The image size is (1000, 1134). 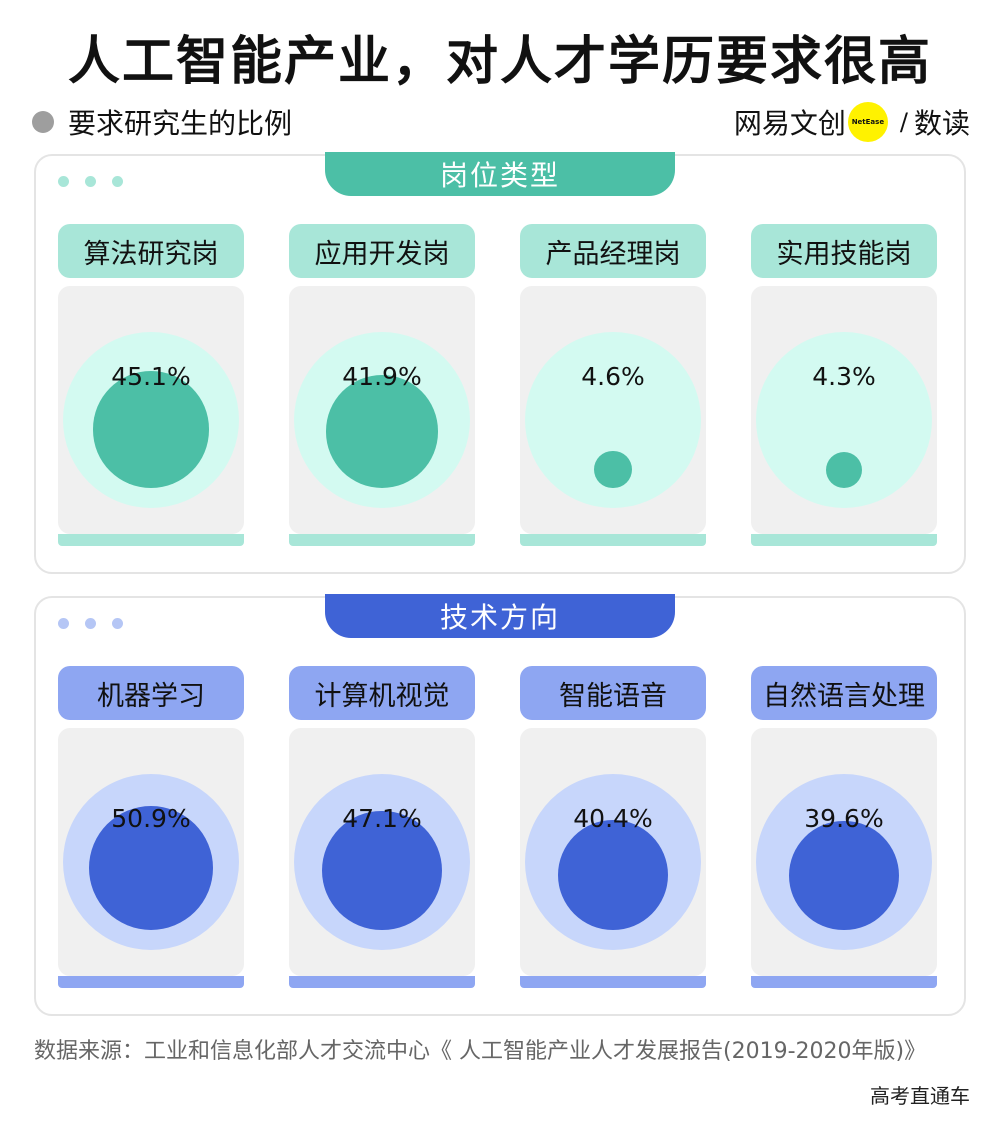 I want to click on page-title: 人工智能产业，对人才学历要求很高, so click(x=499, y=62).